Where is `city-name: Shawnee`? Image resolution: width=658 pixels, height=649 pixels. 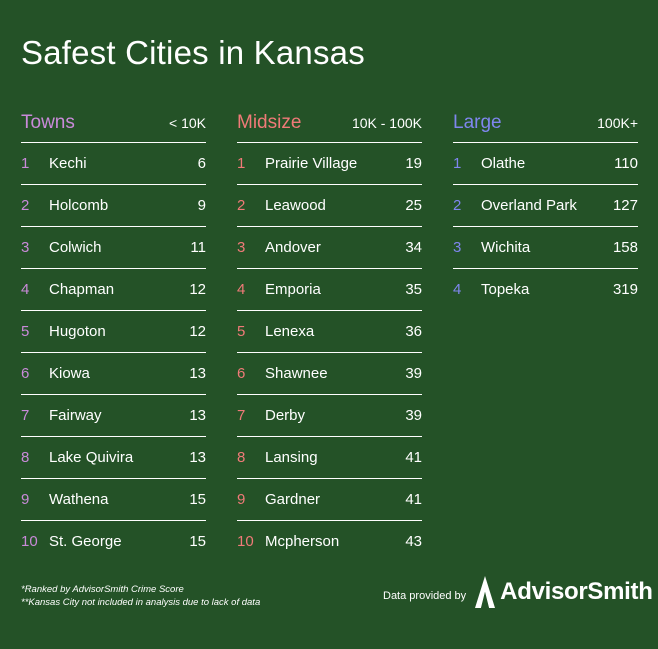
city-name: Shawnee is located at coordinates (296, 373).